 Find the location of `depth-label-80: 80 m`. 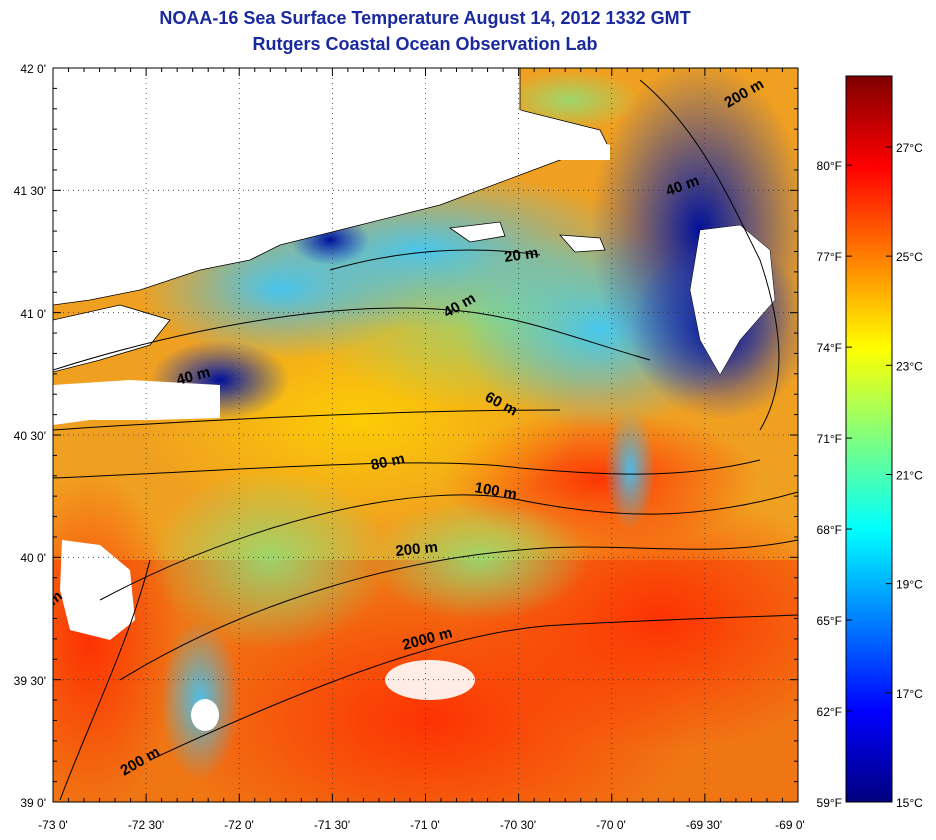

depth-label-80: 80 m is located at coordinates (387, 462).